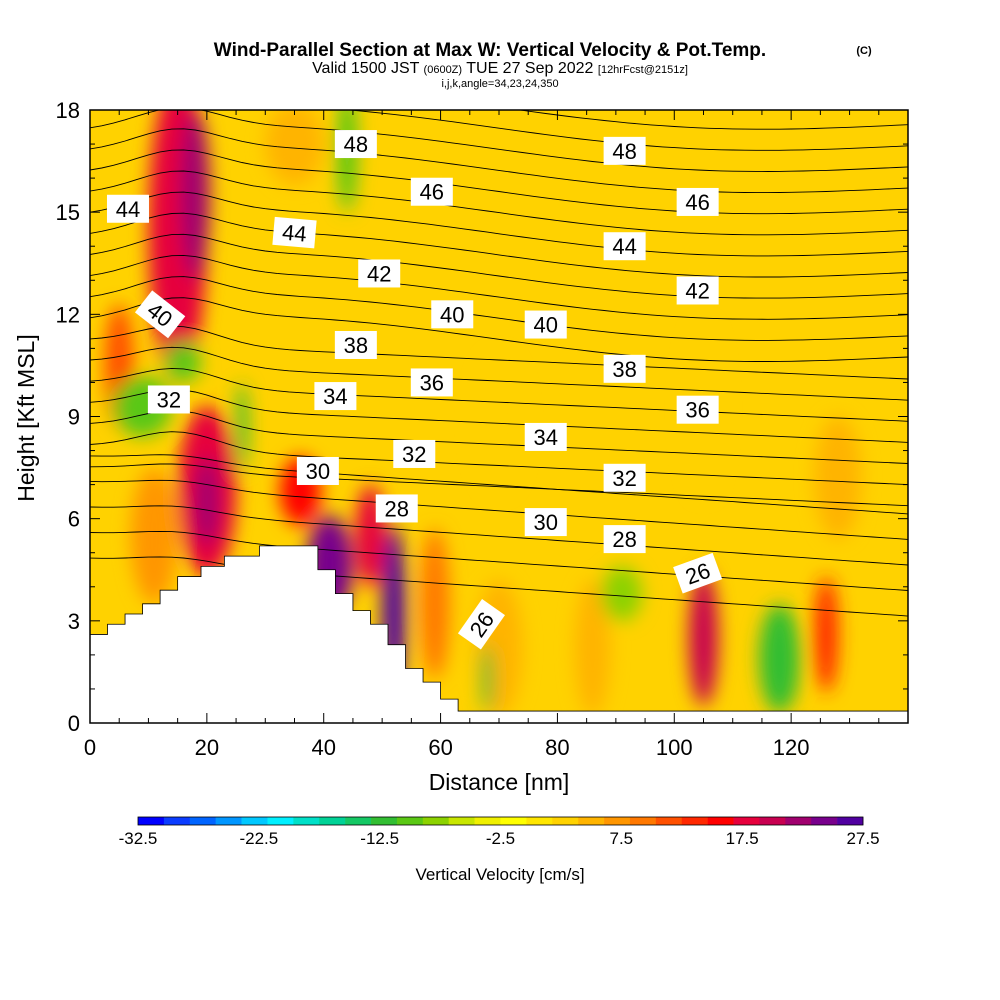 This screenshot has width=1000, height=1000. I want to click on contour-label-text: 36, so click(432, 382).